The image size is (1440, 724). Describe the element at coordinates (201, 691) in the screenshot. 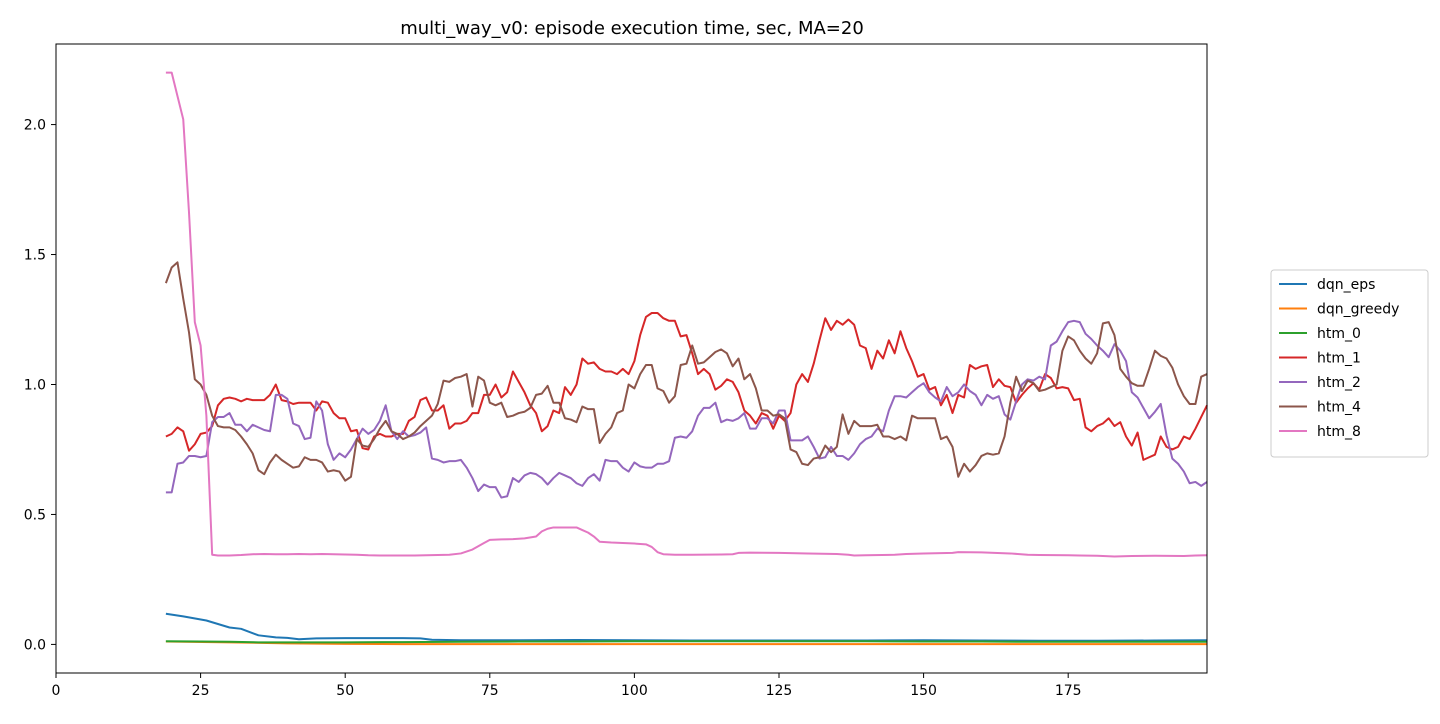

I see `x-tick-label: 25` at that location.